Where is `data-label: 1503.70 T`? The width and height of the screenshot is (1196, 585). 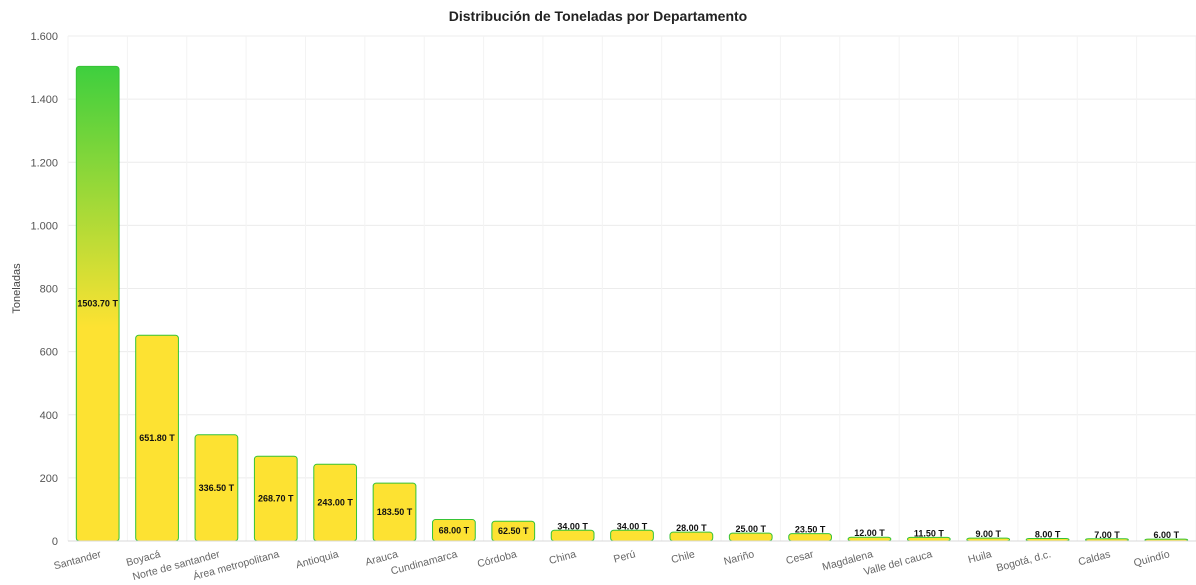
data-label: 1503.70 T is located at coordinates (97, 304).